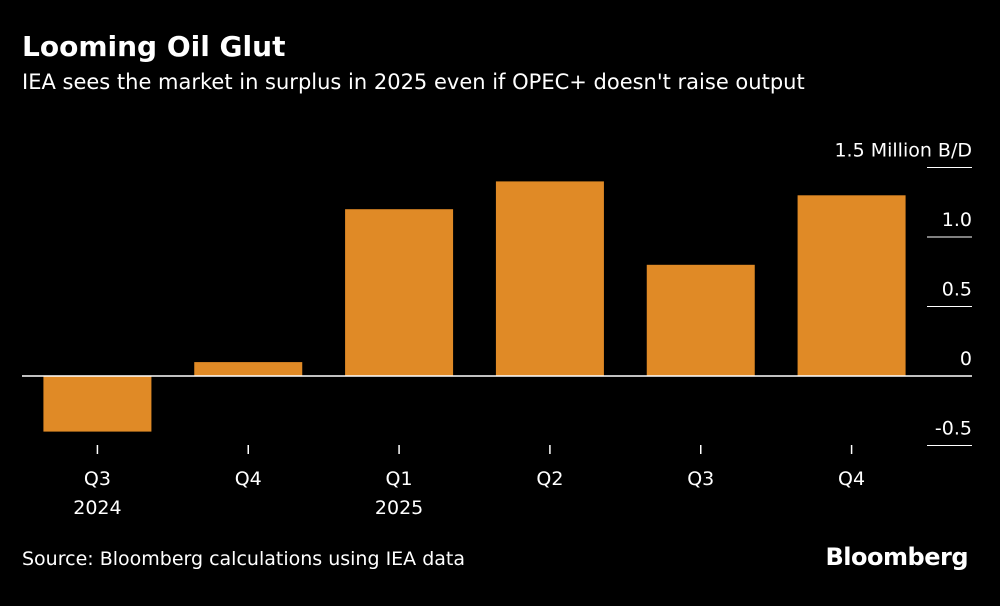 This screenshot has width=1000, height=606. I want to click on y-tick-label: 0, so click(966, 359).